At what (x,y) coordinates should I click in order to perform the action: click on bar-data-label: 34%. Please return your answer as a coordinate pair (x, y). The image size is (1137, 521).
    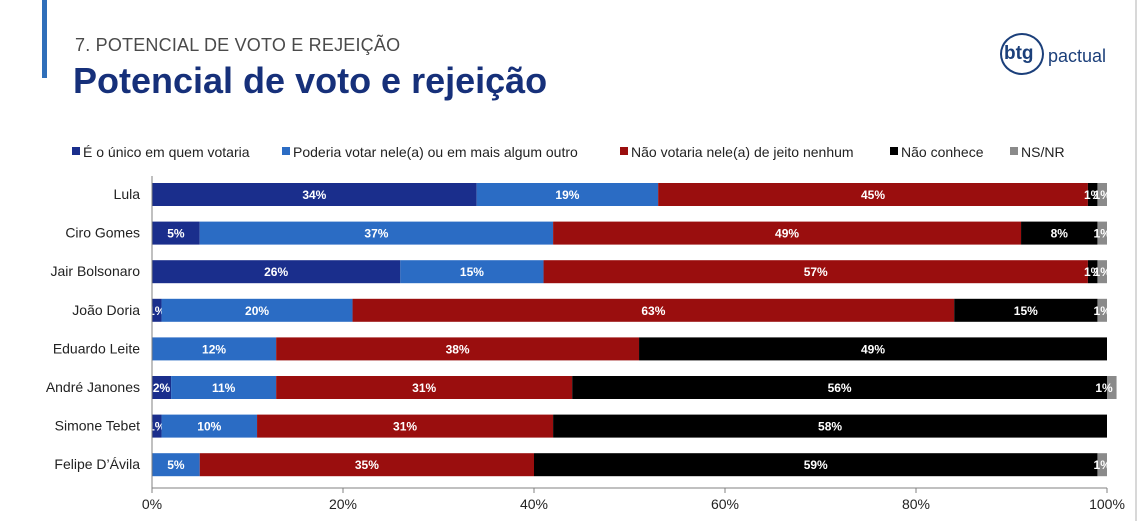
    Looking at the image, I should click on (314, 195).